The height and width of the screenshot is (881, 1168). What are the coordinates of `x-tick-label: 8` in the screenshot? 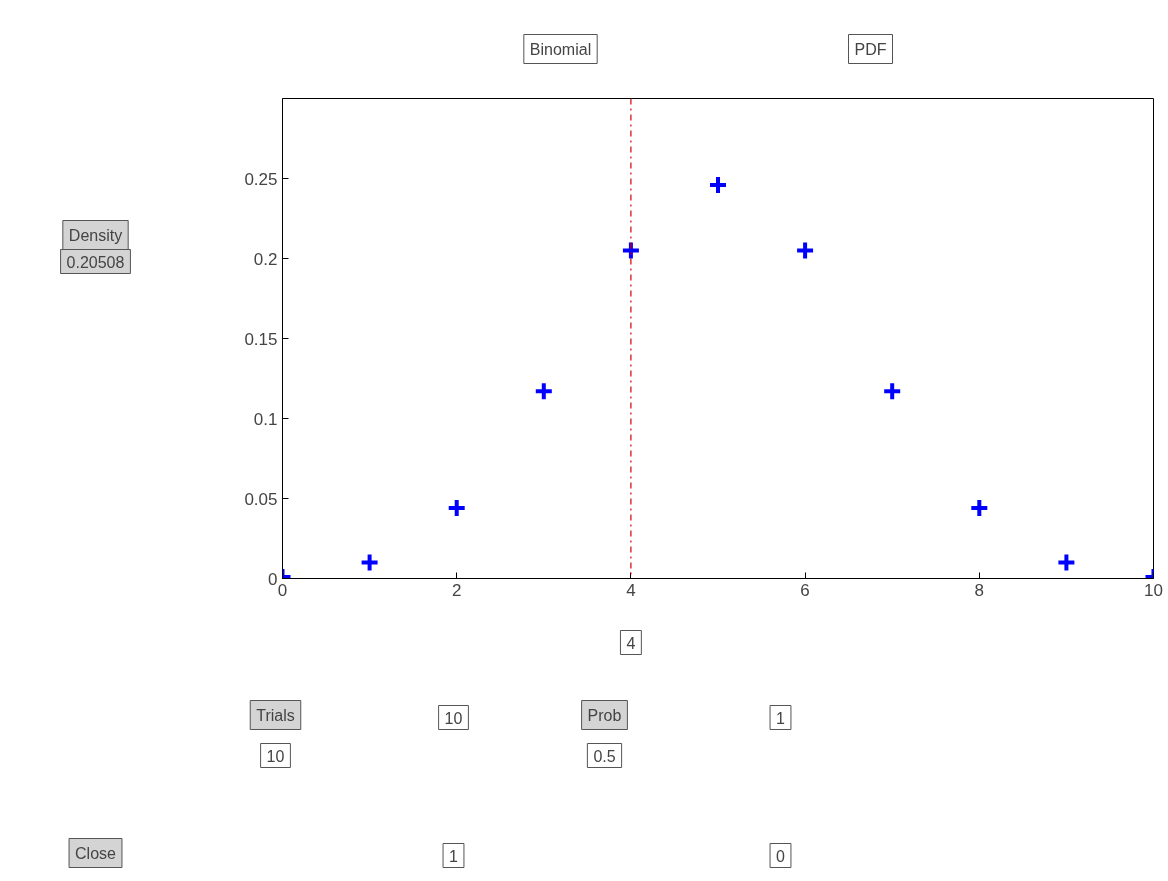 It's located at (979, 590).